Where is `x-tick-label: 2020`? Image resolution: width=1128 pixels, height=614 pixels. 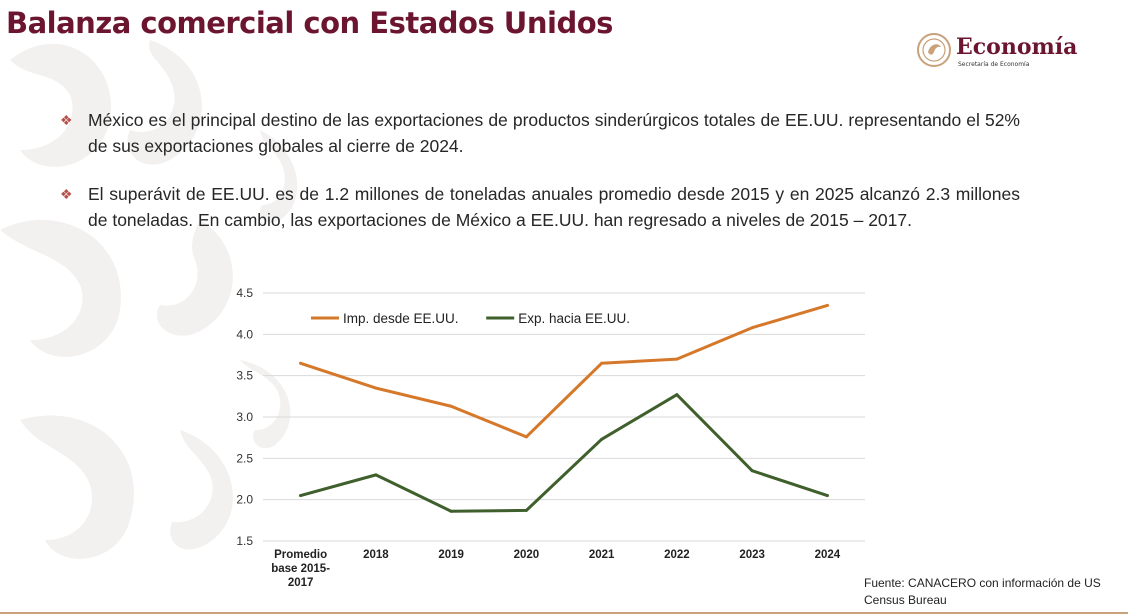 x-tick-label: 2020 is located at coordinates (527, 555).